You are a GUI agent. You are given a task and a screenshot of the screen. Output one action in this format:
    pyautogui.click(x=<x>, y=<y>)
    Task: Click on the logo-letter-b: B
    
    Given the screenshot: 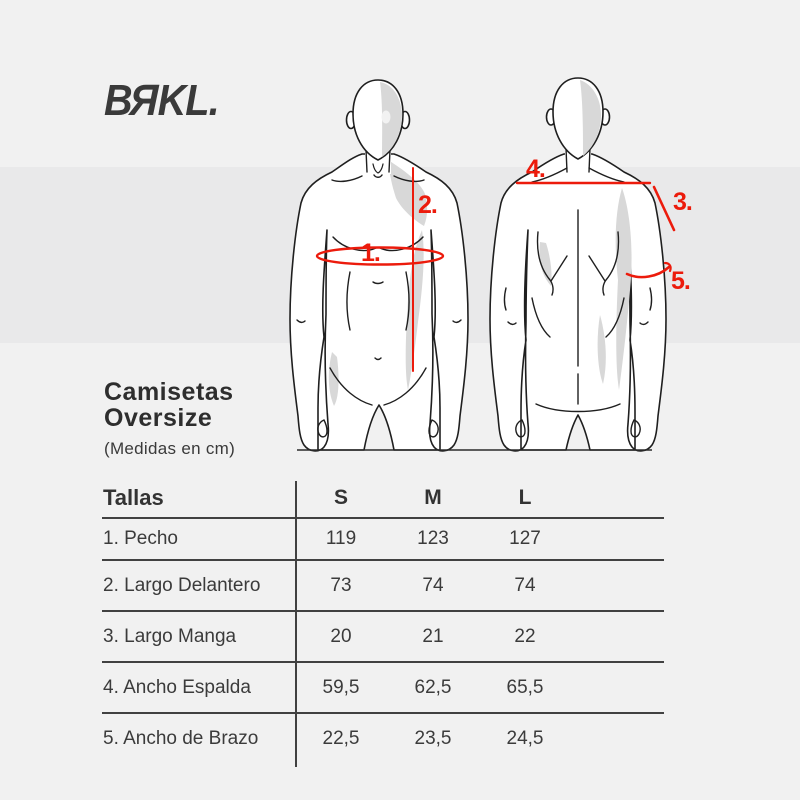 What is the action you would take?
    pyautogui.click(x=118, y=100)
    